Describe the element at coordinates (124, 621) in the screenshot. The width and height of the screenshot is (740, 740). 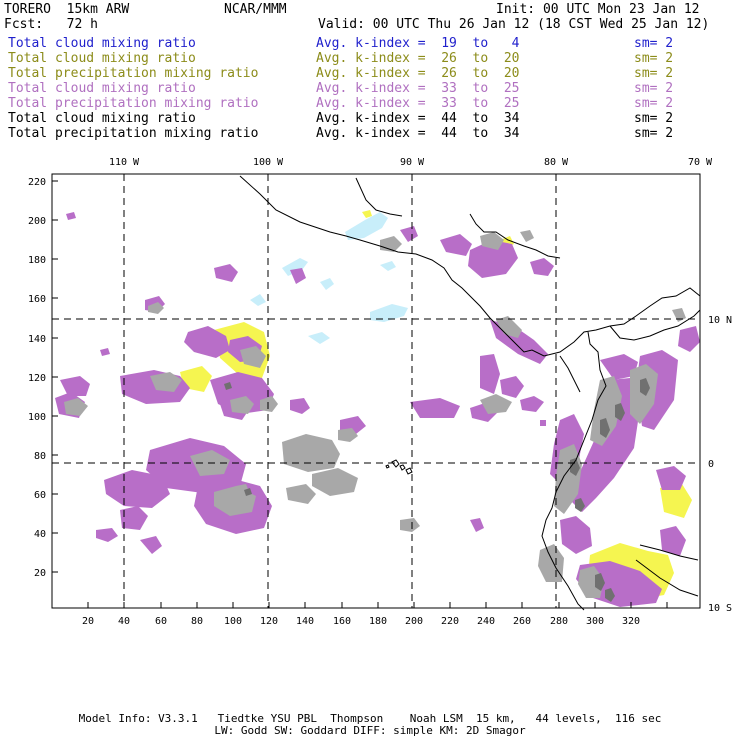
I see `x-tick-label: 40` at that location.